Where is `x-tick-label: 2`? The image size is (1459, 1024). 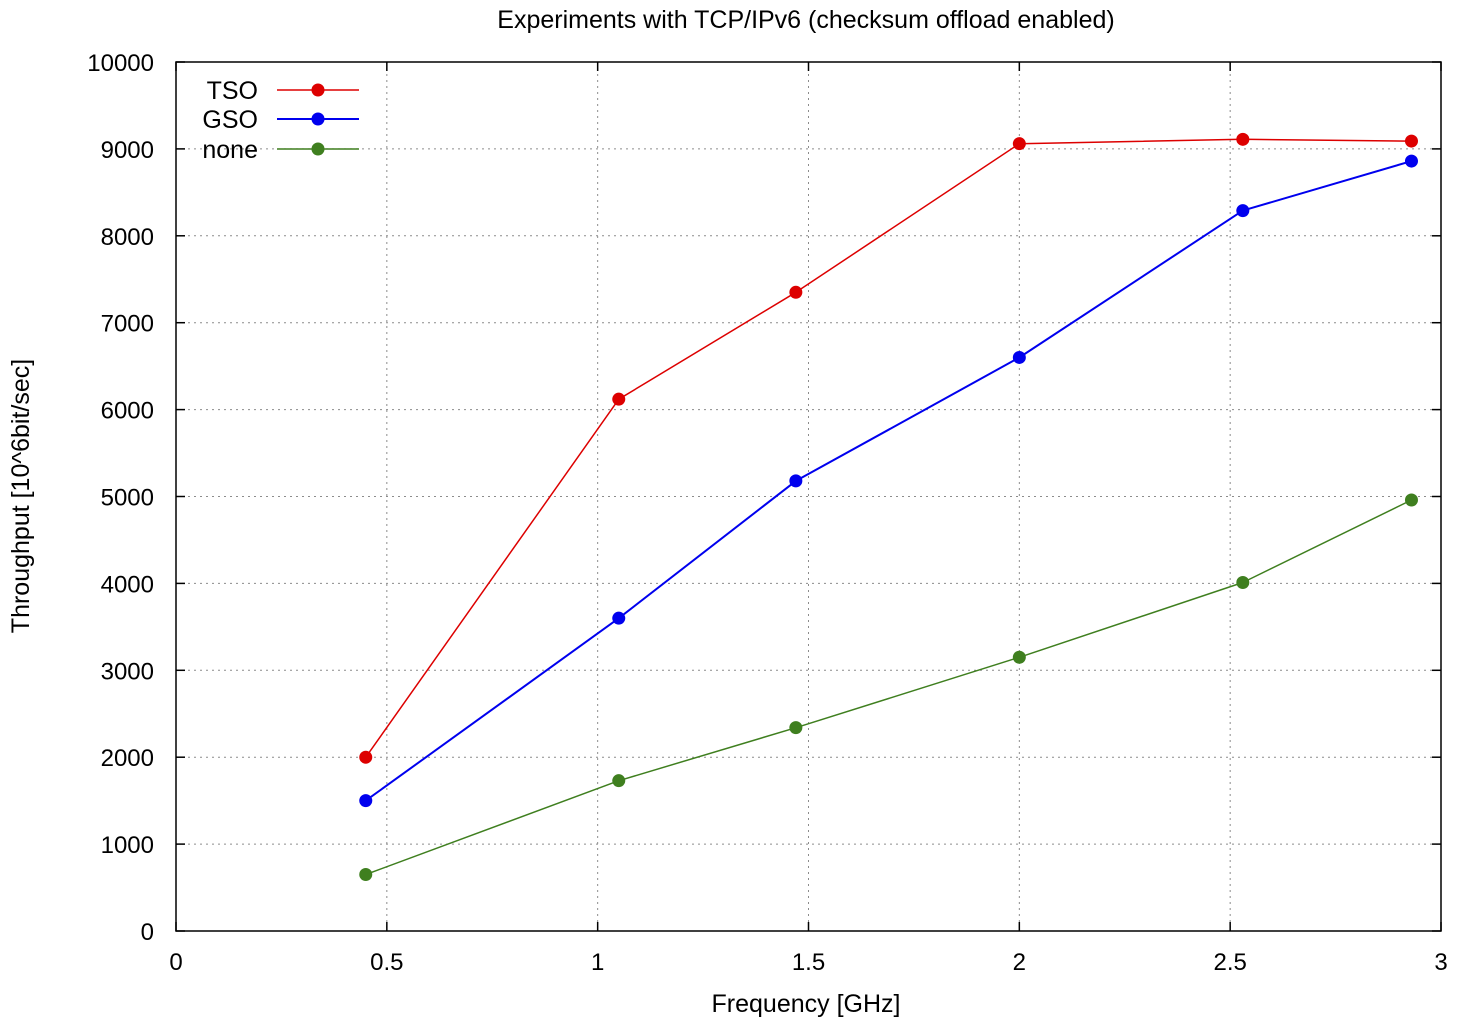
x-tick-label: 2 is located at coordinates (1019, 962).